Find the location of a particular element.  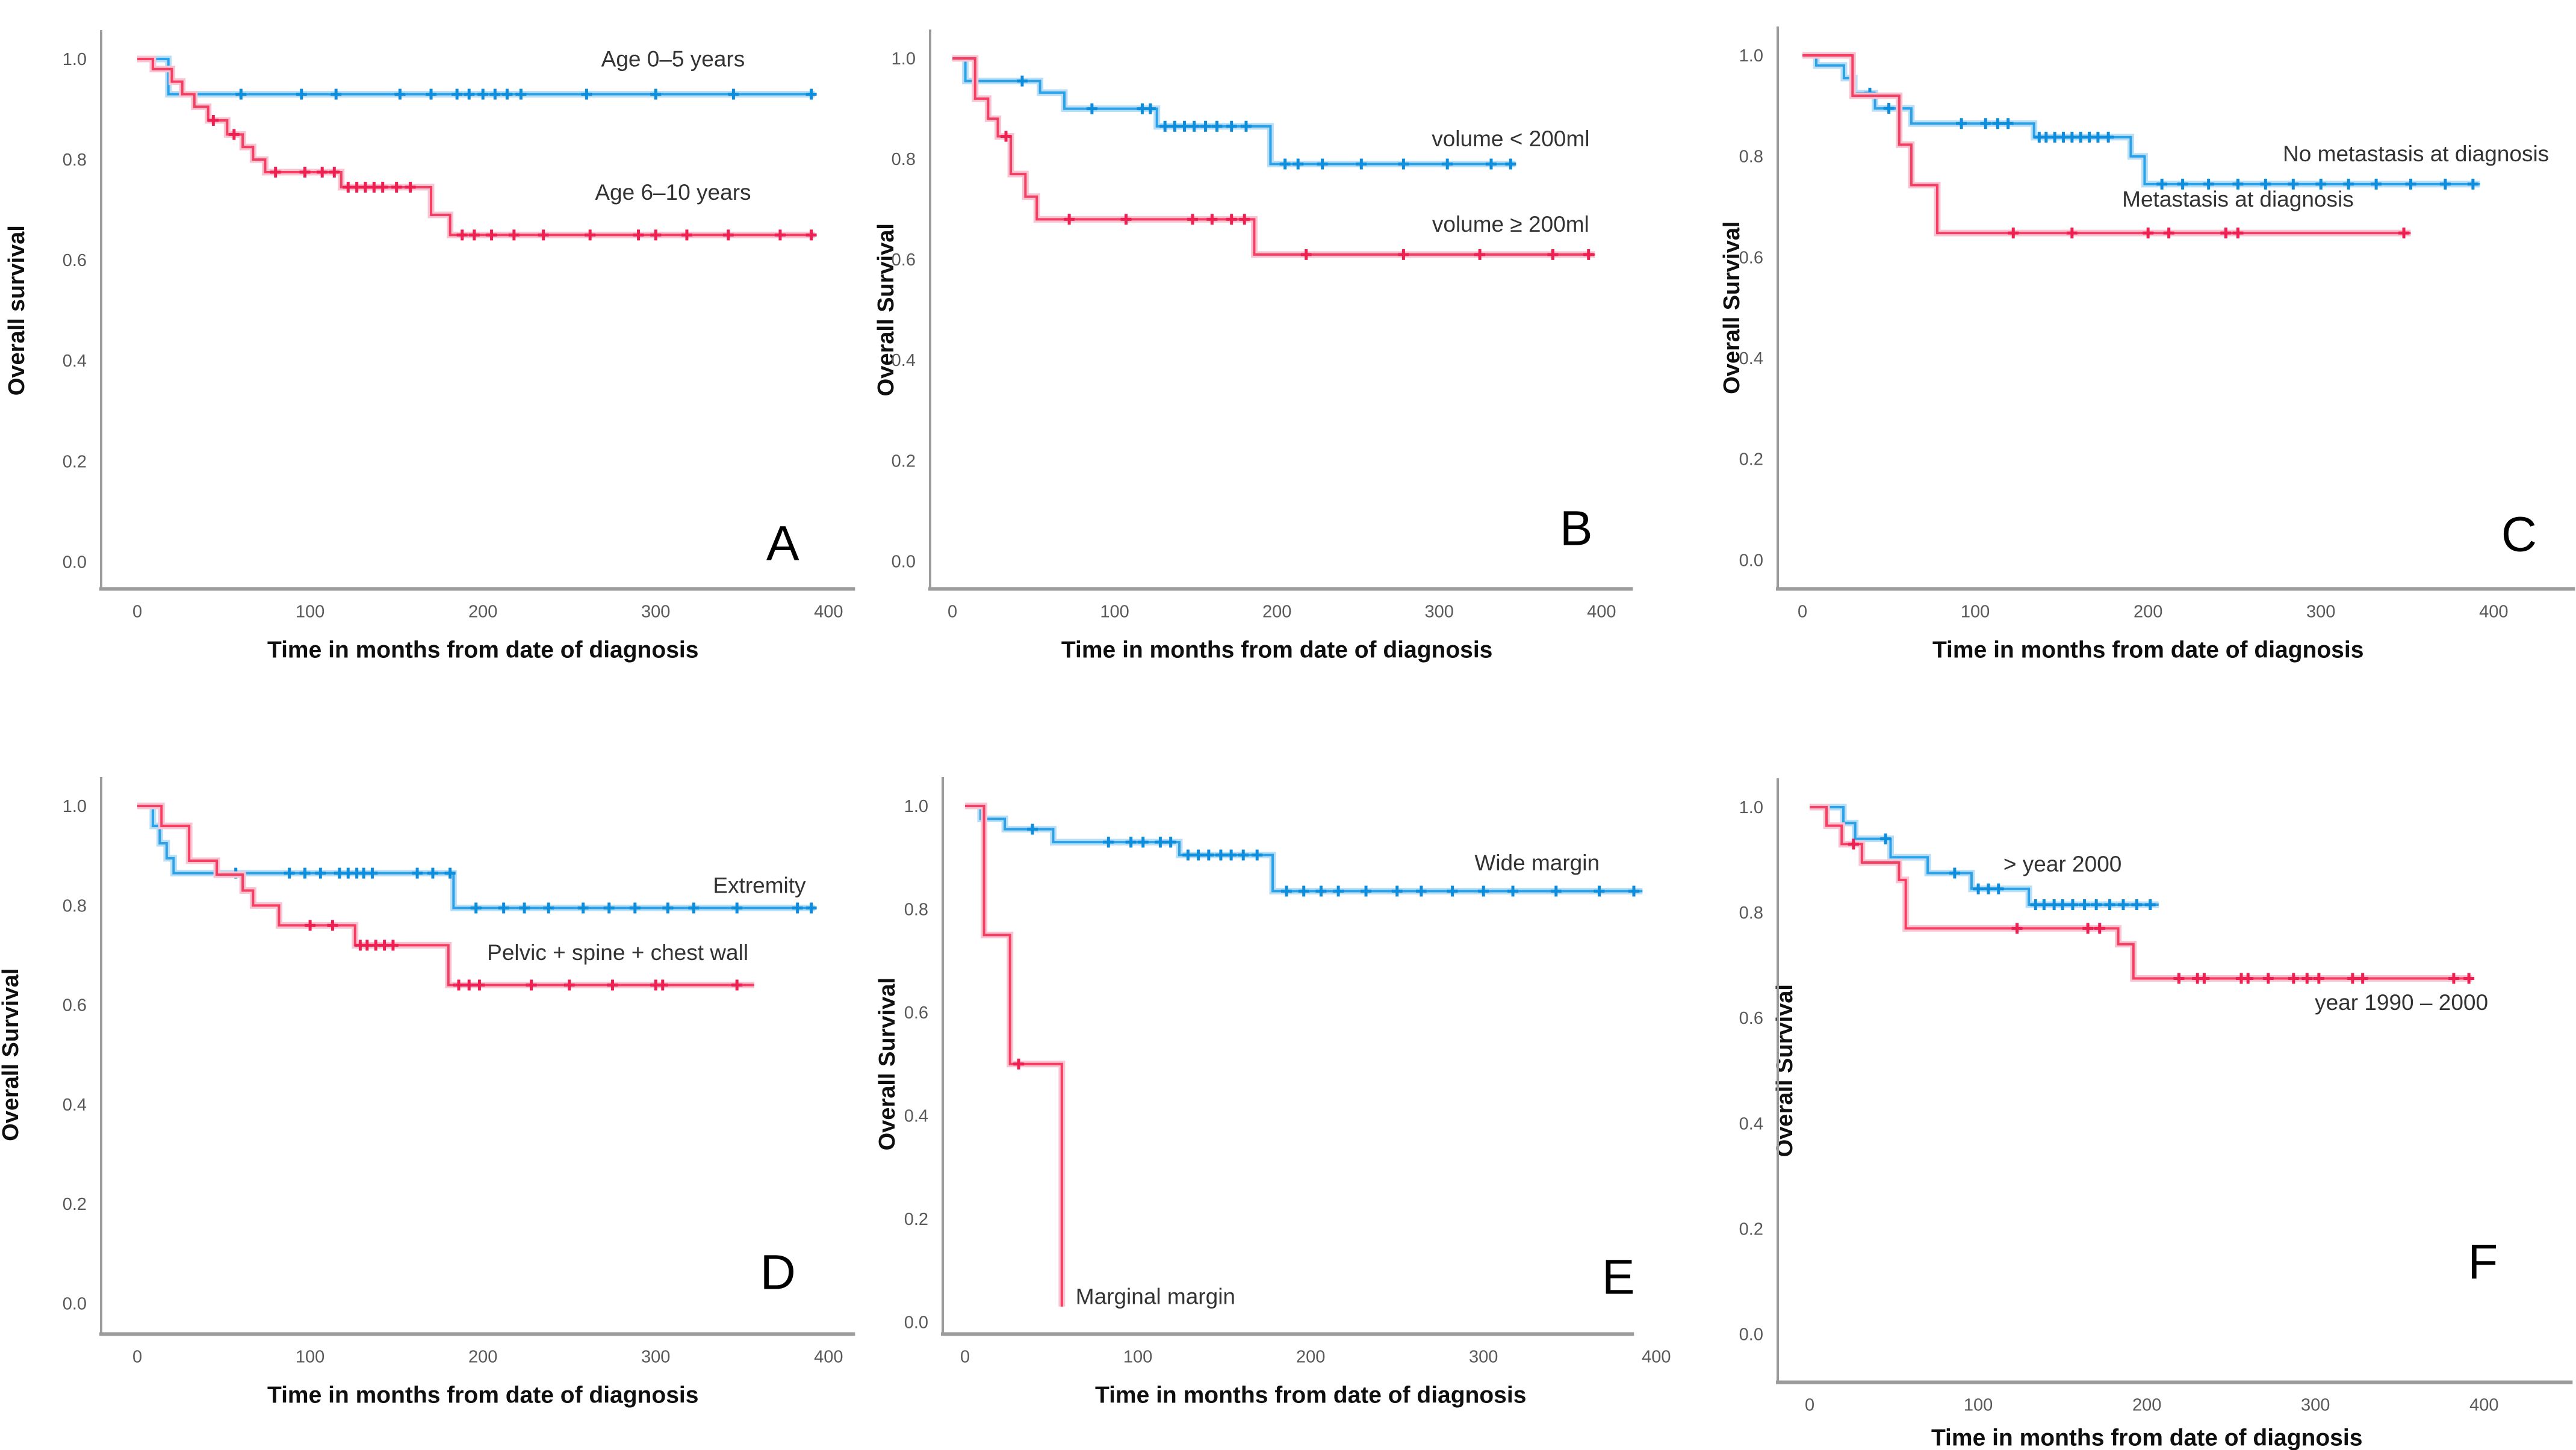

panel-letter: D is located at coordinates (778, 1272).